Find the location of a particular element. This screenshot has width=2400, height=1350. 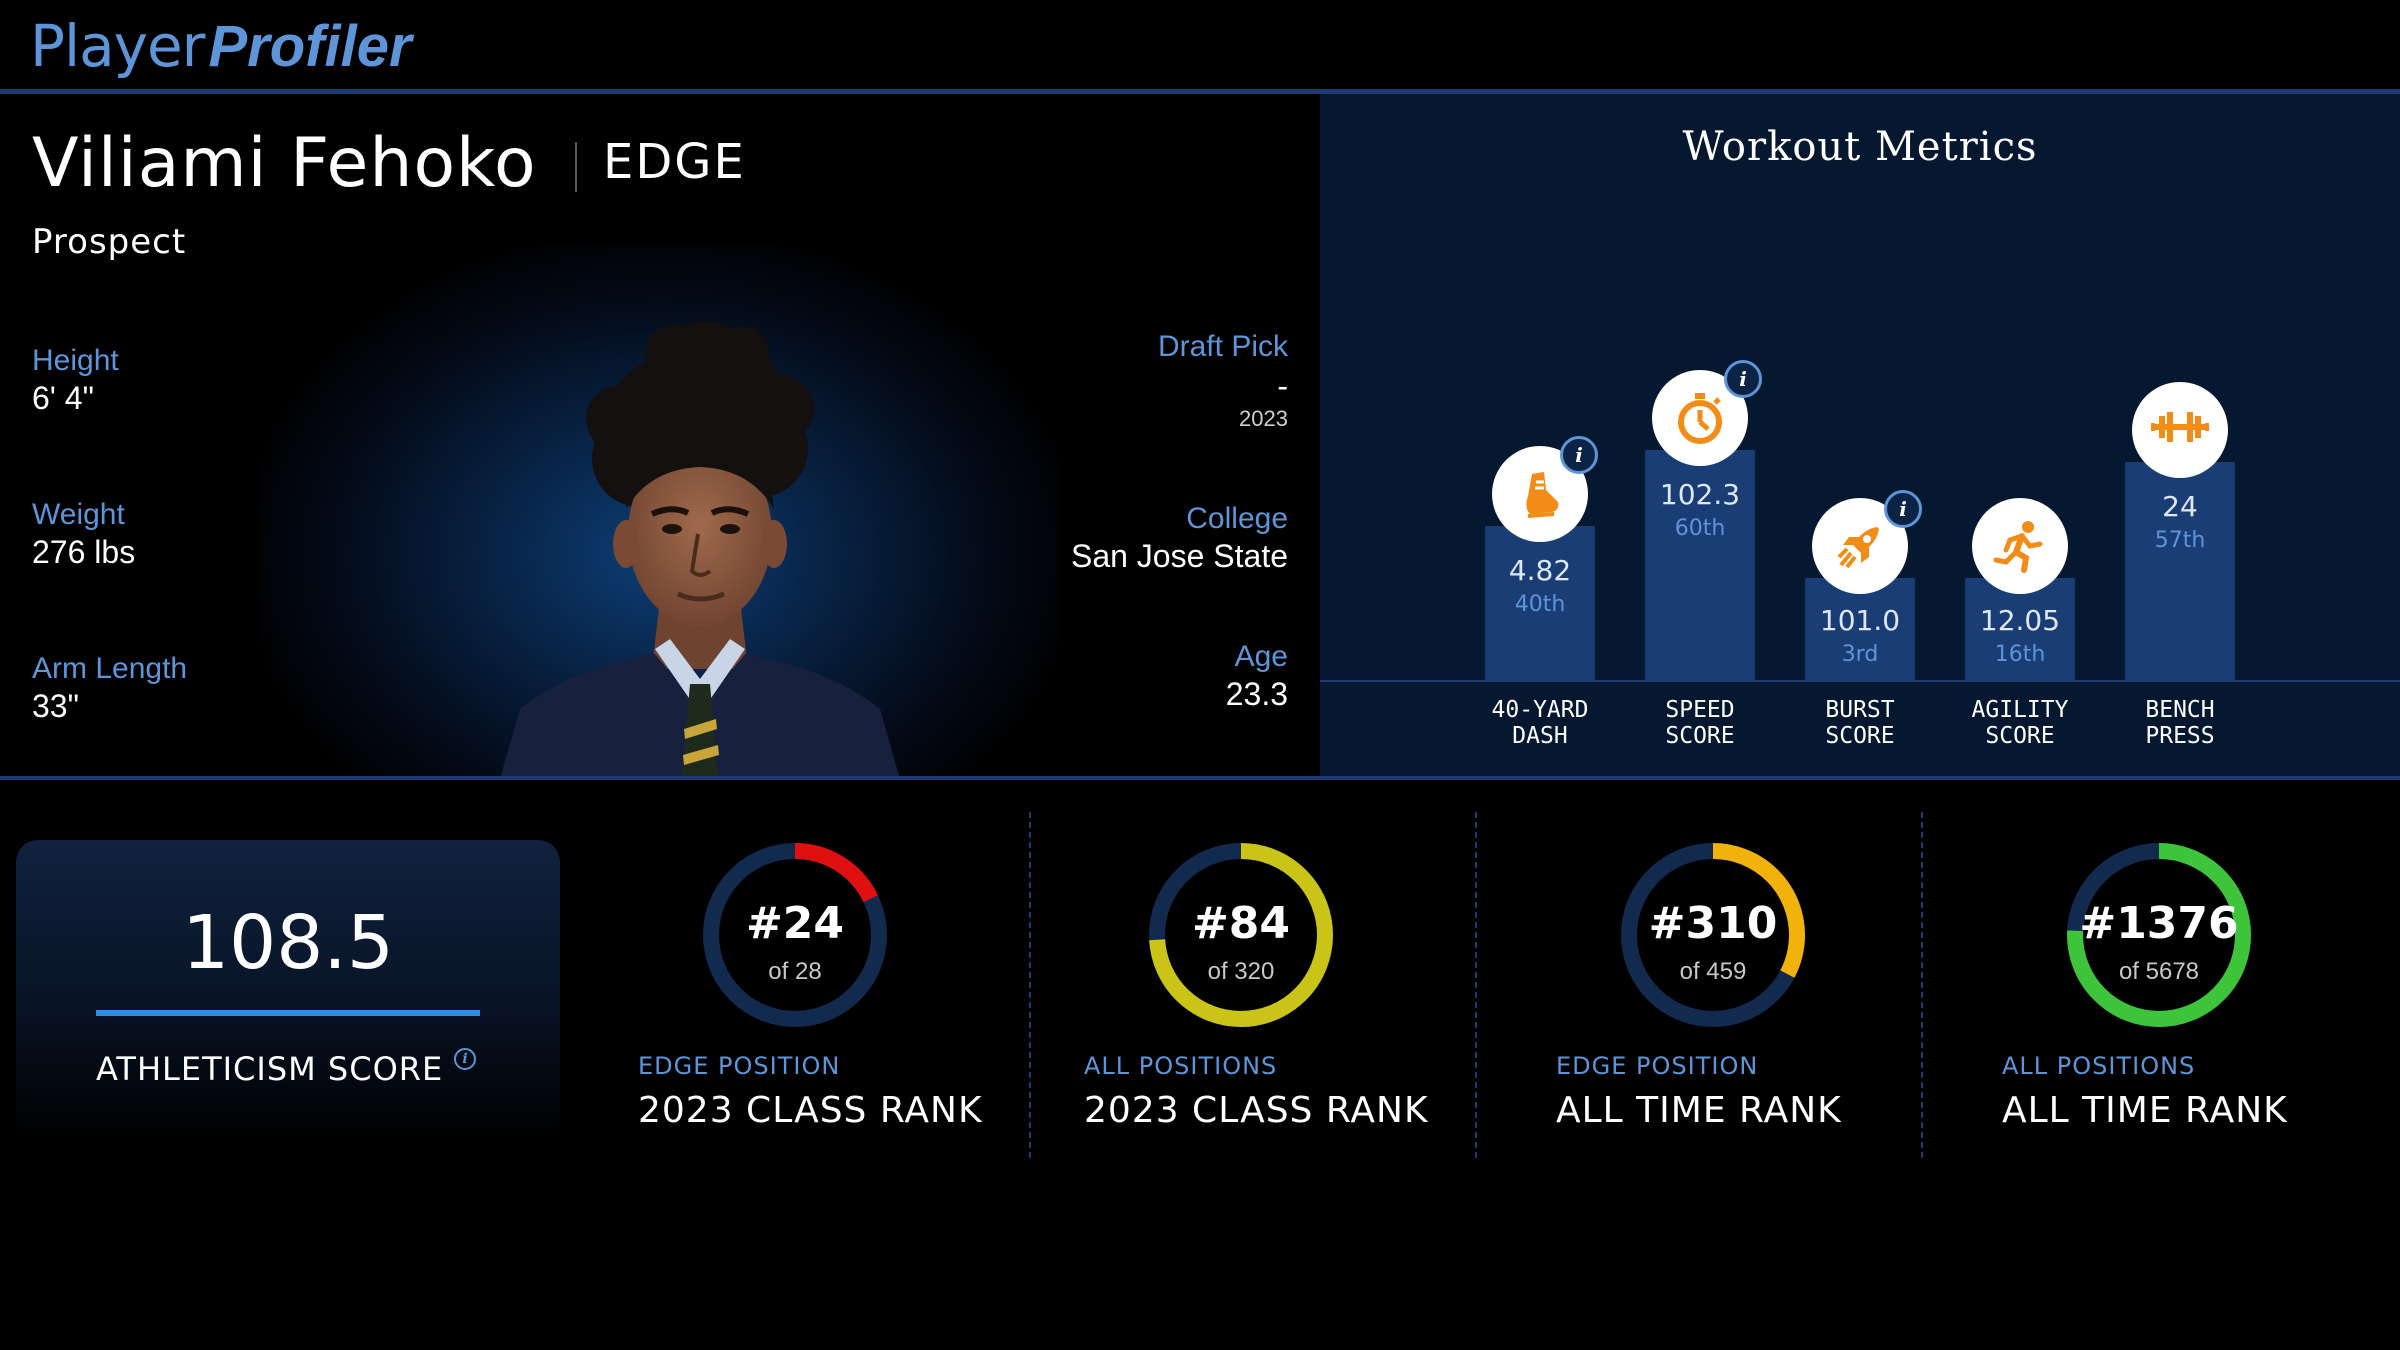

label-speed-score: SPEED SCORE is located at coordinates (1700, 723).